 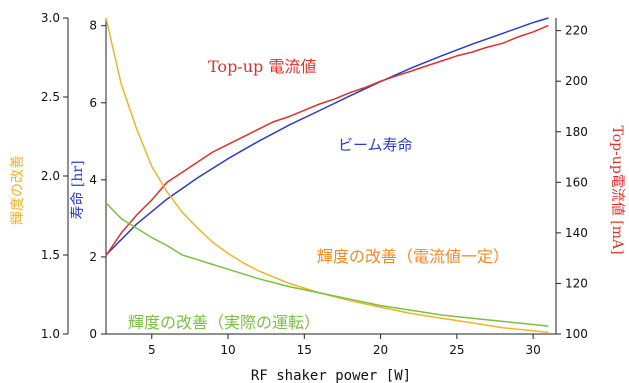 What do you see at coordinates (576, 283) in the screenshot?
I see `current-tick-label-120: 120` at bounding box center [576, 283].